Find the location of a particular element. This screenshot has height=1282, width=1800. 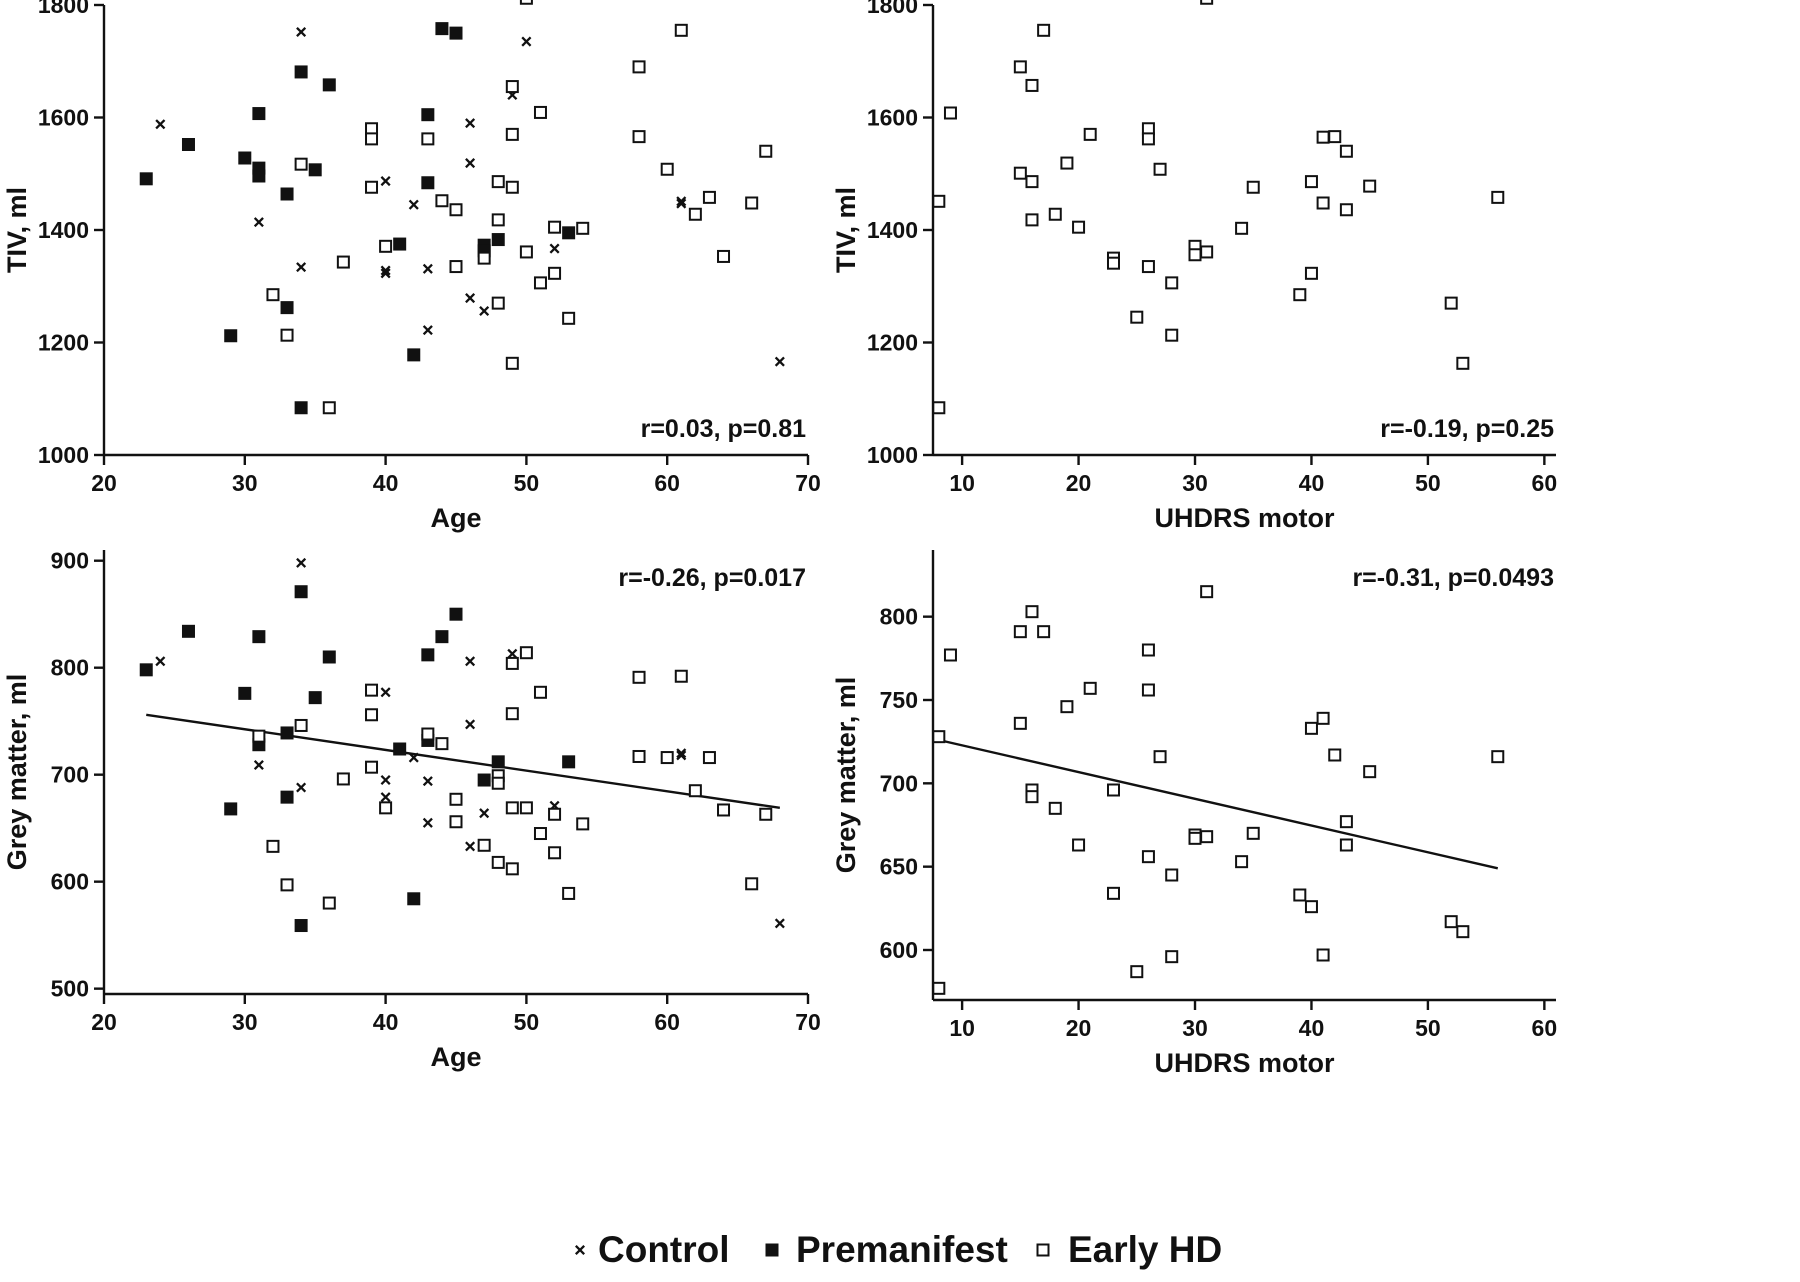

y-tick-label: 800 is located at coordinates (70, 668).